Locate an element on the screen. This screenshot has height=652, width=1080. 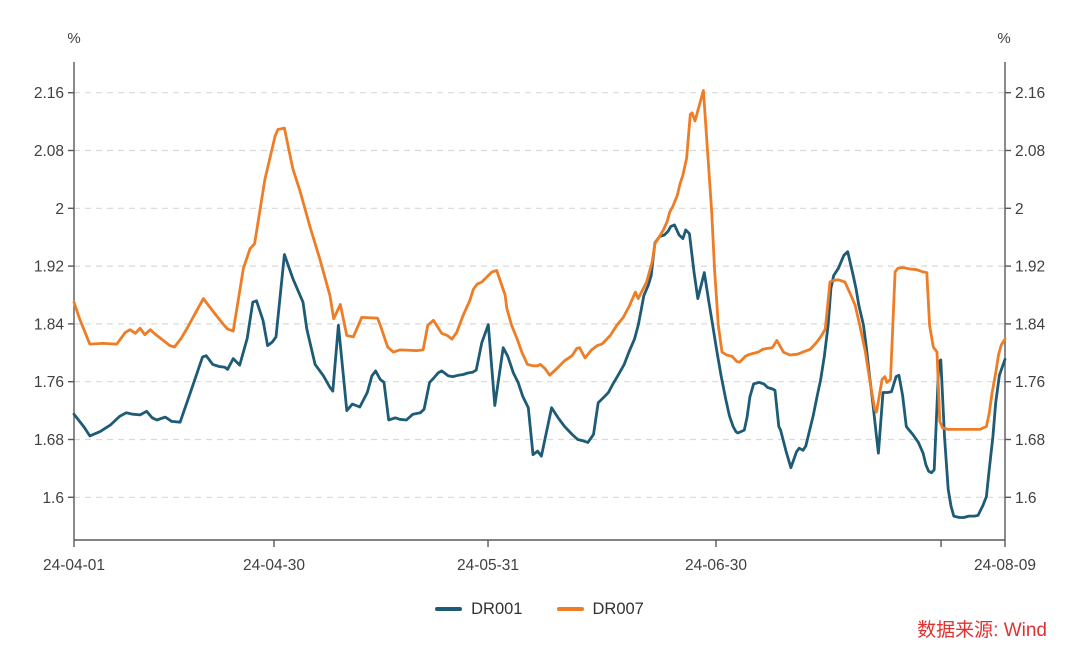
dr001-legend-label: DR001 is located at coordinates (497, 608).